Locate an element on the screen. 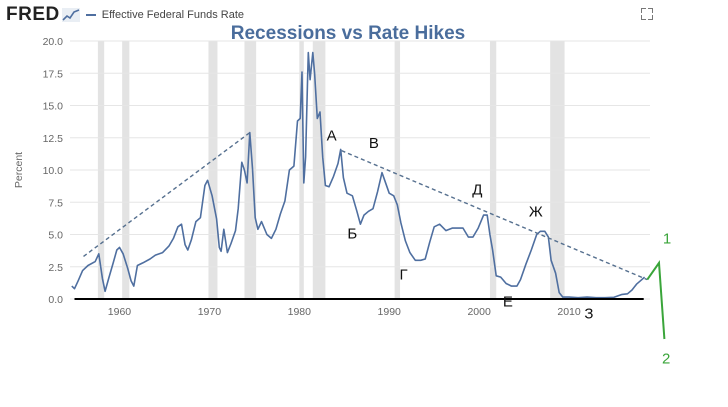 Image resolution: width=728 pixels, height=407 pixels. annotation-label: Г is located at coordinates (404, 275).